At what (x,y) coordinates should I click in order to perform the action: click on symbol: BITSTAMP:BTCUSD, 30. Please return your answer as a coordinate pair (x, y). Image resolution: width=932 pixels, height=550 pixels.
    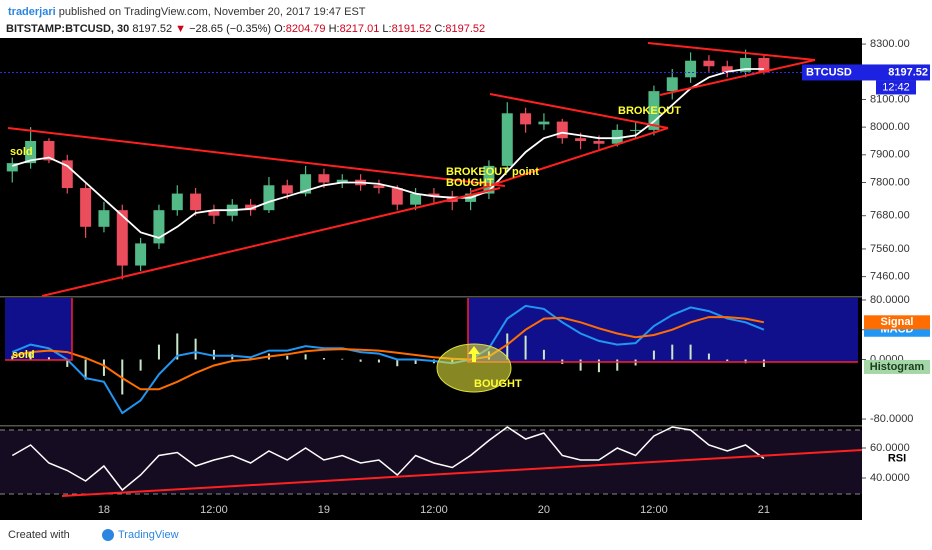
    Looking at the image, I should click on (67, 29).